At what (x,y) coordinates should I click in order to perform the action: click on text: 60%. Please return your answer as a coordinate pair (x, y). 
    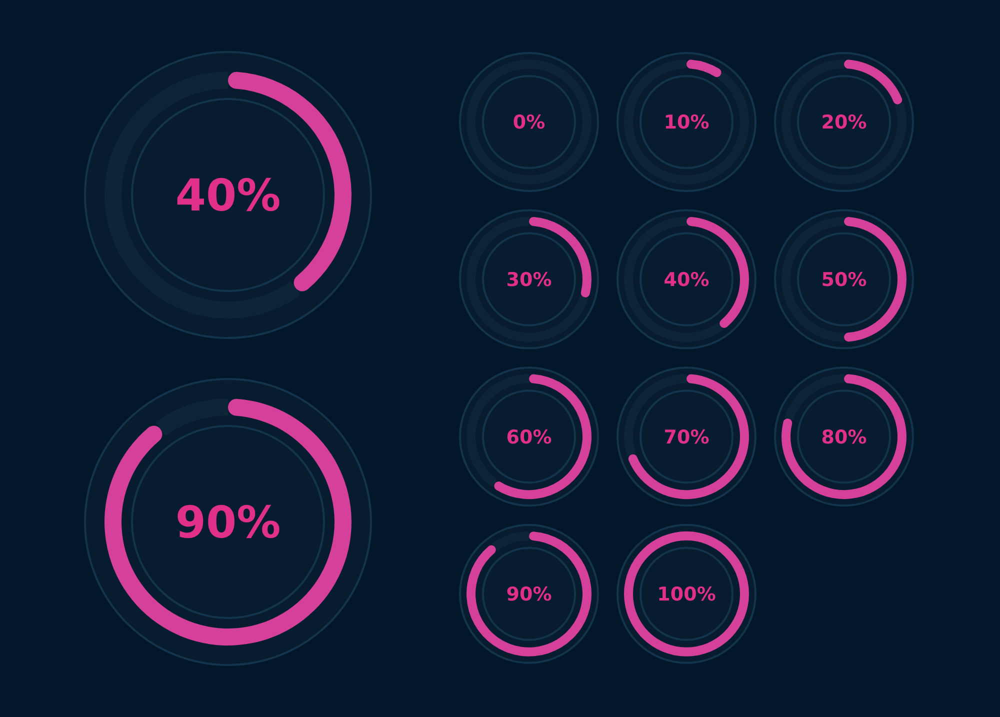
    Looking at the image, I should click on (529, 437).